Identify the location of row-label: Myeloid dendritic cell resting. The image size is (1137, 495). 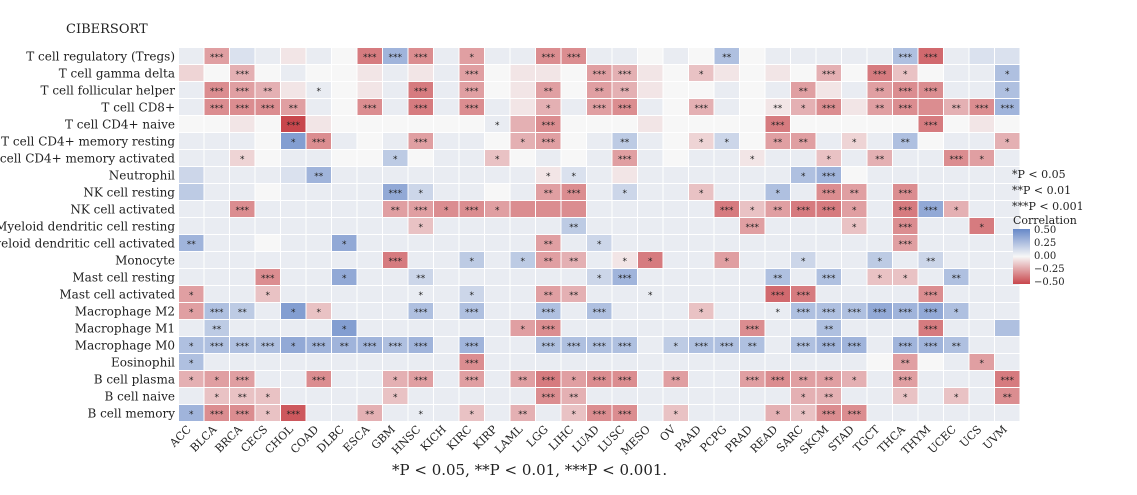
(87, 227).